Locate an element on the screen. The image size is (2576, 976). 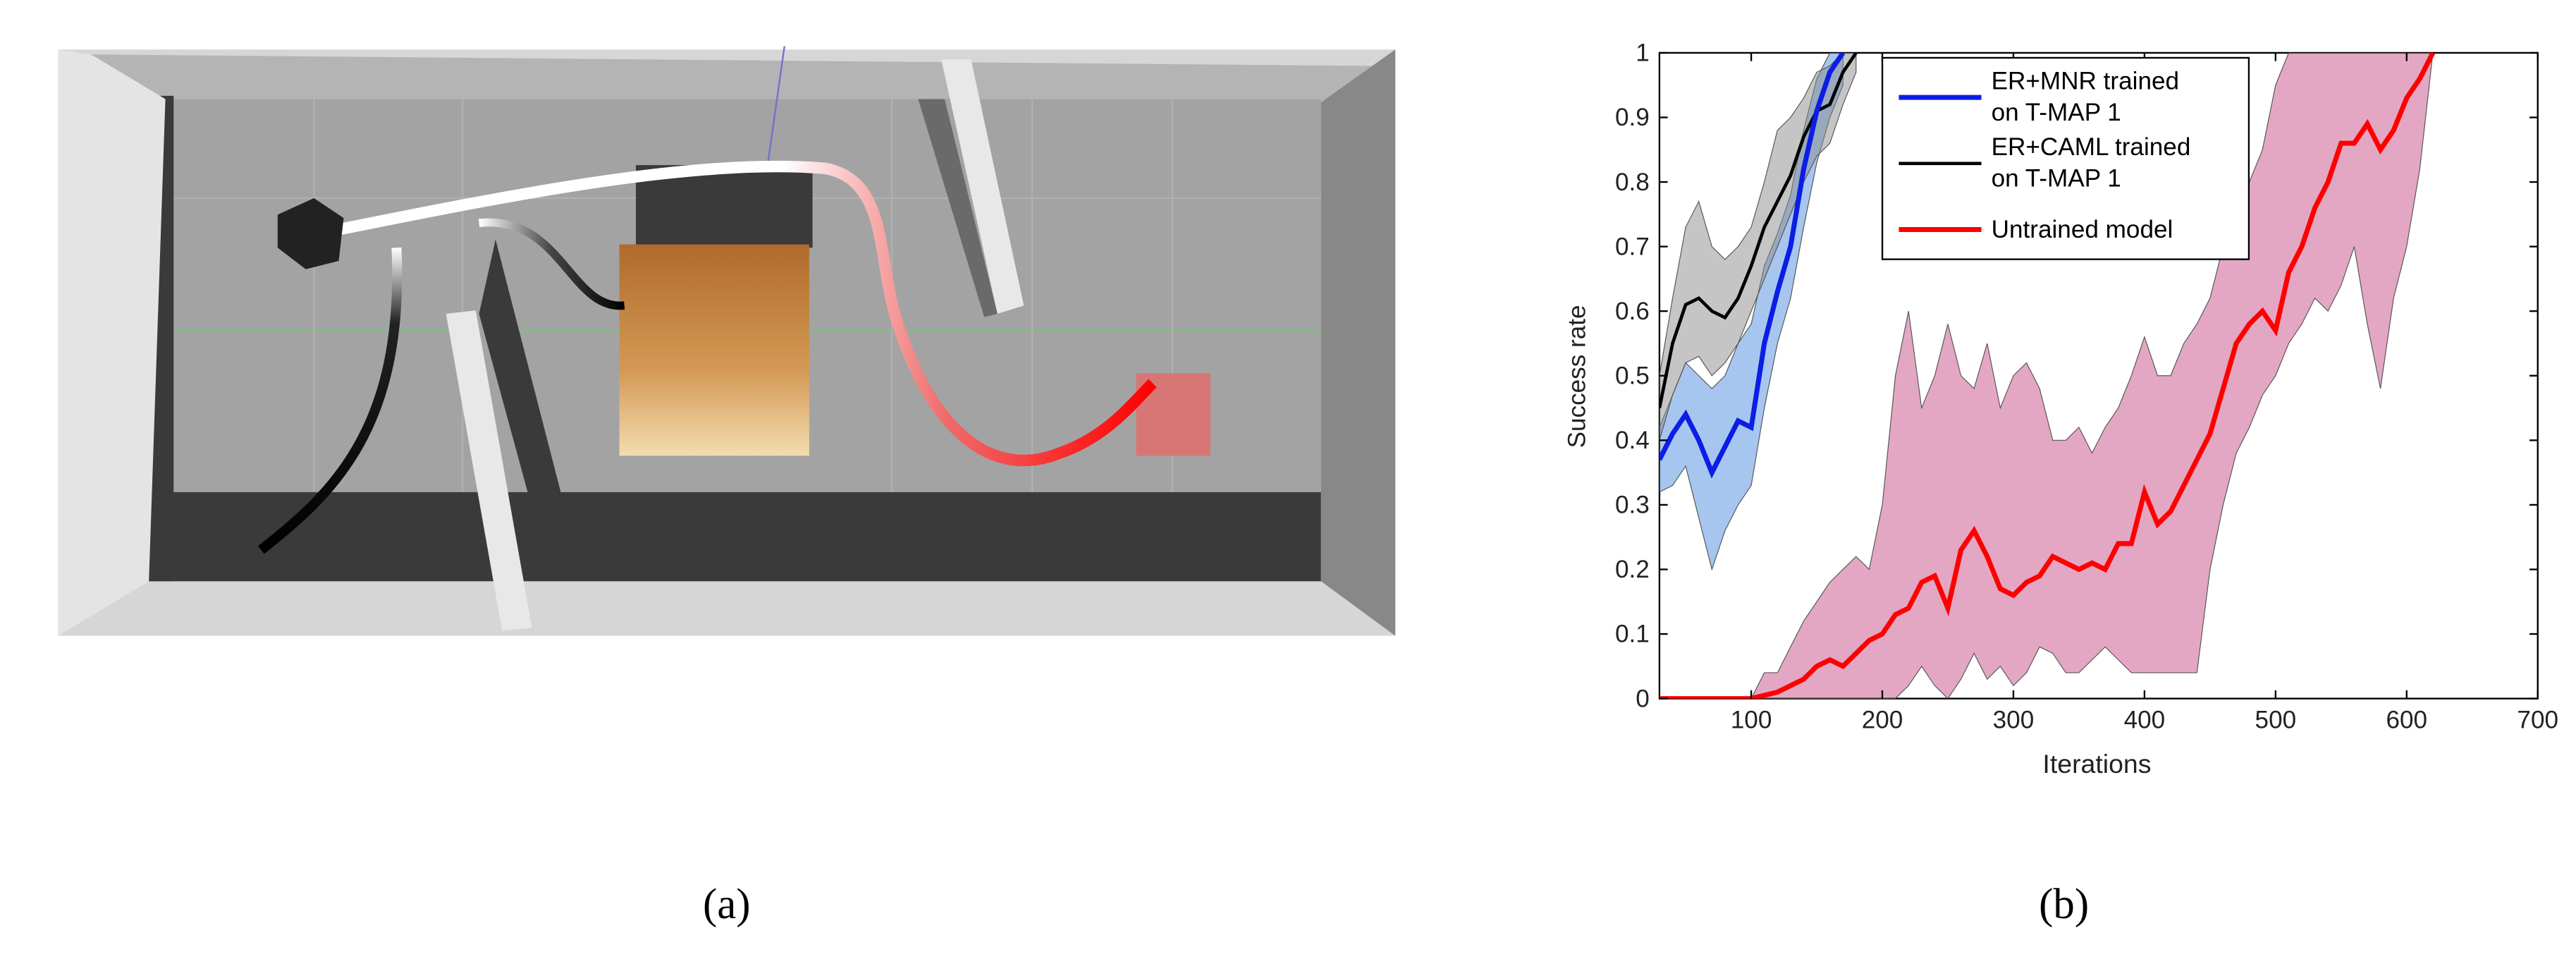
legend-box is located at coordinates (2065, 158).